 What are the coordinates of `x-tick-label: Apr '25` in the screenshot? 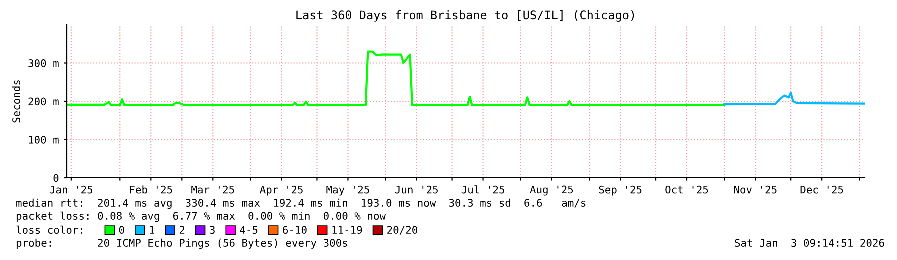 It's located at (281, 191).